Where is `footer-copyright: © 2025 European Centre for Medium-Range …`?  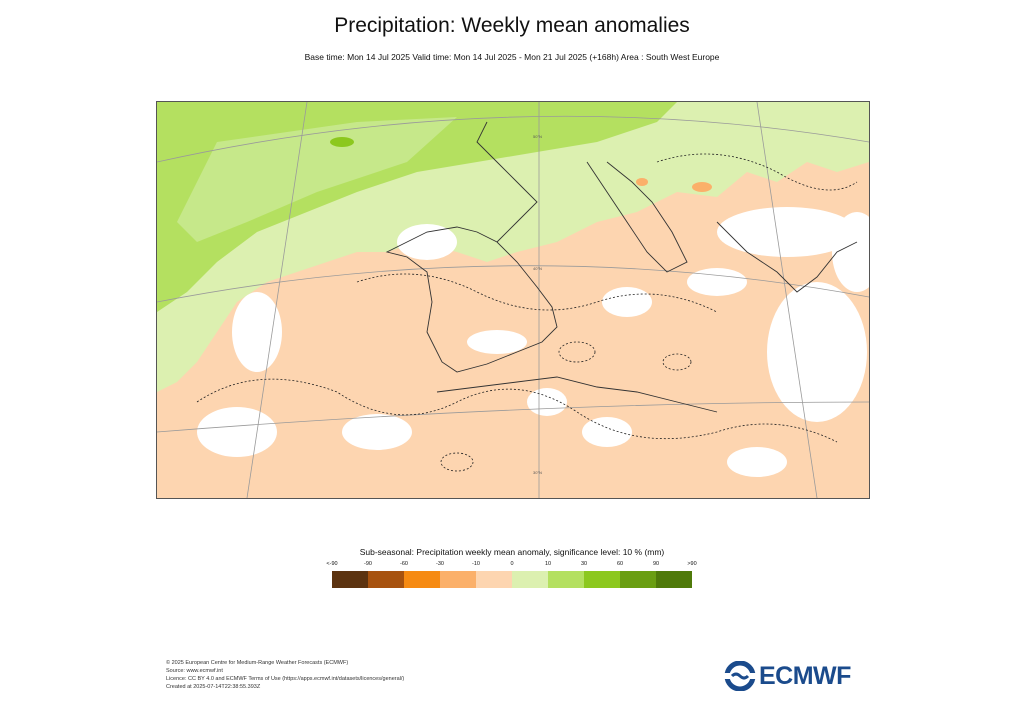
footer-copyright: © 2025 European Centre for Medium-Range … is located at coordinates (257, 663).